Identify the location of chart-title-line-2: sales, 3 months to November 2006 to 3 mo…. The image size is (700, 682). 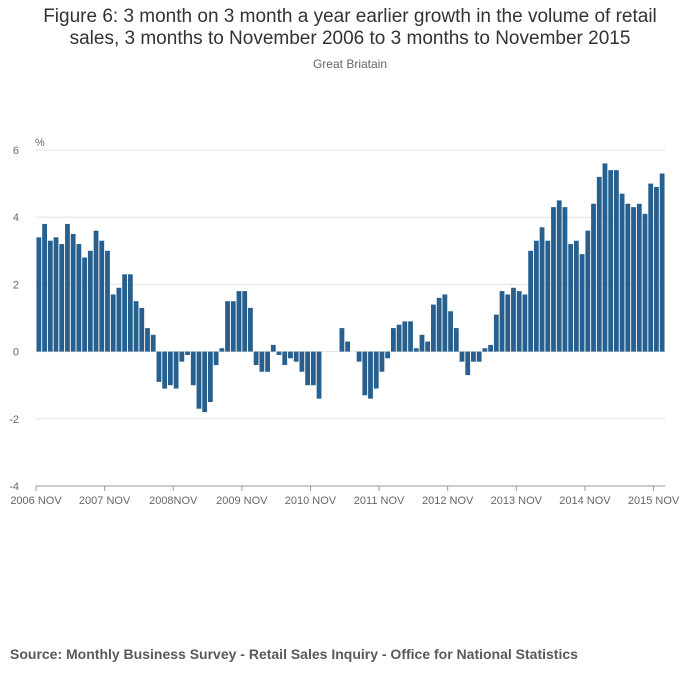
(350, 38).